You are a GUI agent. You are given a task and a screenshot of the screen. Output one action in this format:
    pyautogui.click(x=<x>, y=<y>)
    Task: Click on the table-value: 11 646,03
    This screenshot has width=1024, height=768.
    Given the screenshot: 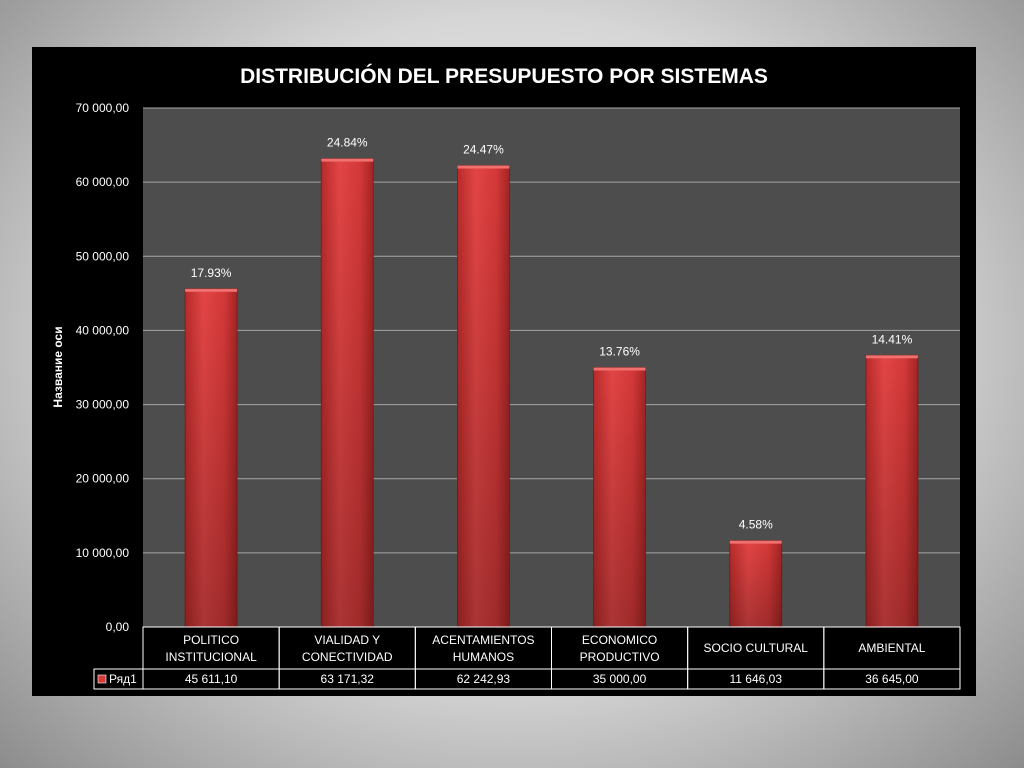 What is the action you would take?
    pyautogui.click(x=756, y=679)
    